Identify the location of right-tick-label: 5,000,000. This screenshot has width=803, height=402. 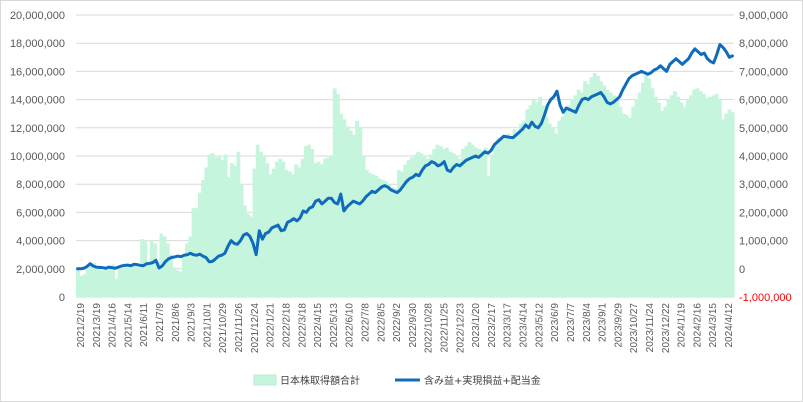
(763, 129).